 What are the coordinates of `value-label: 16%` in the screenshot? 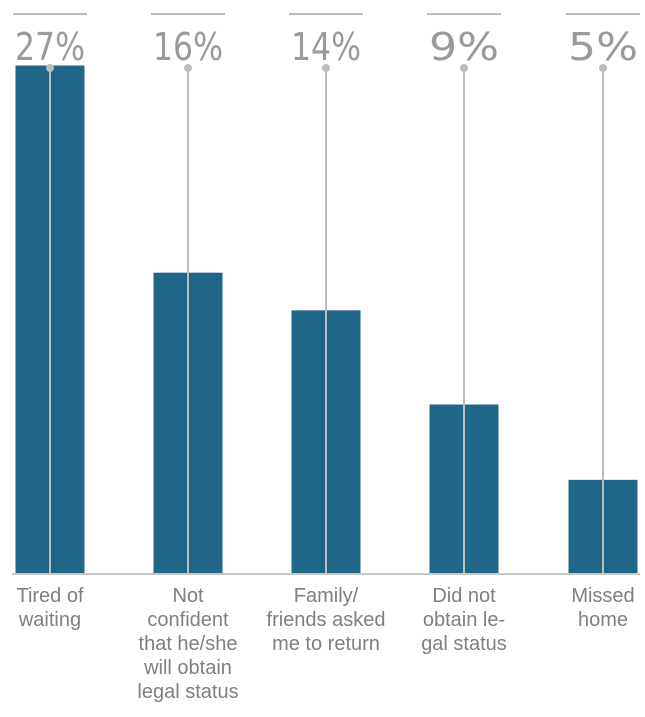 It's located at (188, 47).